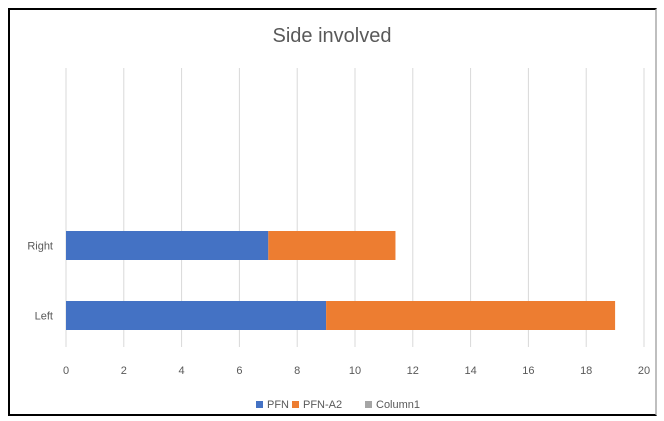 The height and width of the screenshot is (421, 664). What do you see at coordinates (332, 36) in the screenshot?
I see `chart-title: Side involved` at bounding box center [332, 36].